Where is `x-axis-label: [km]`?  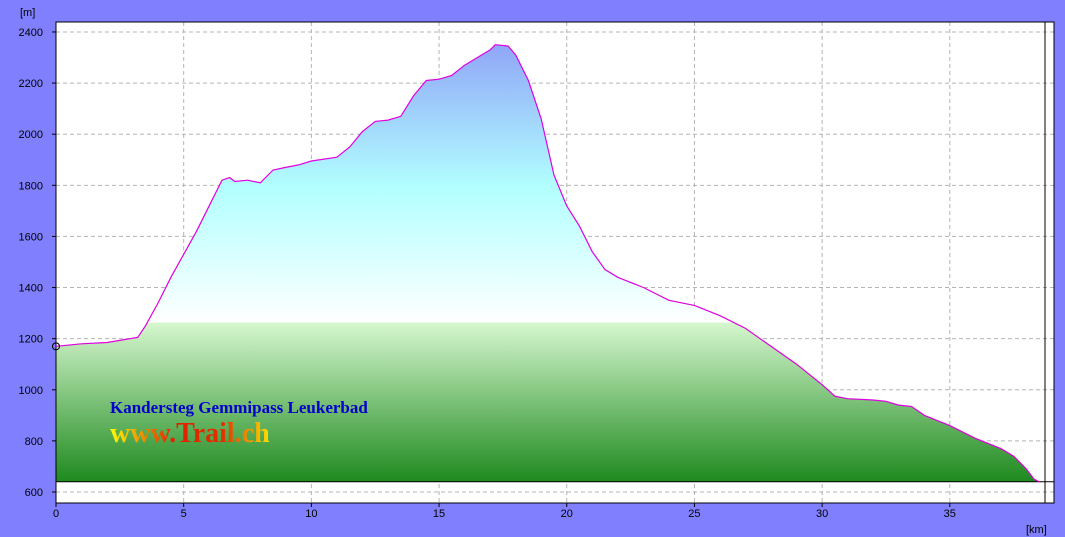
x-axis-label: [km] is located at coordinates (1036, 530).